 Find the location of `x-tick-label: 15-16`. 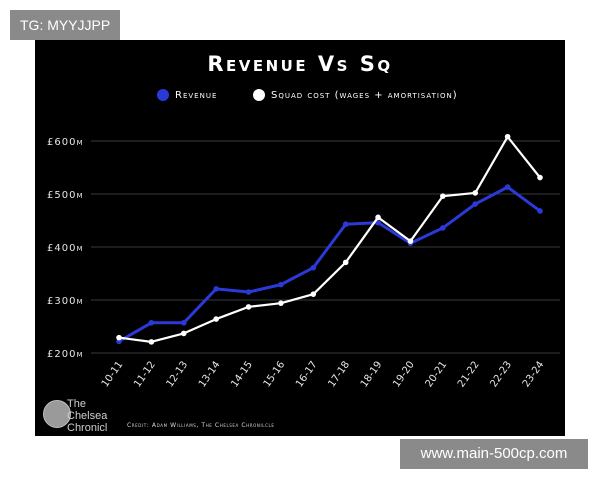

x-tick-label: 15-16 is located at coordinates (275, 374).